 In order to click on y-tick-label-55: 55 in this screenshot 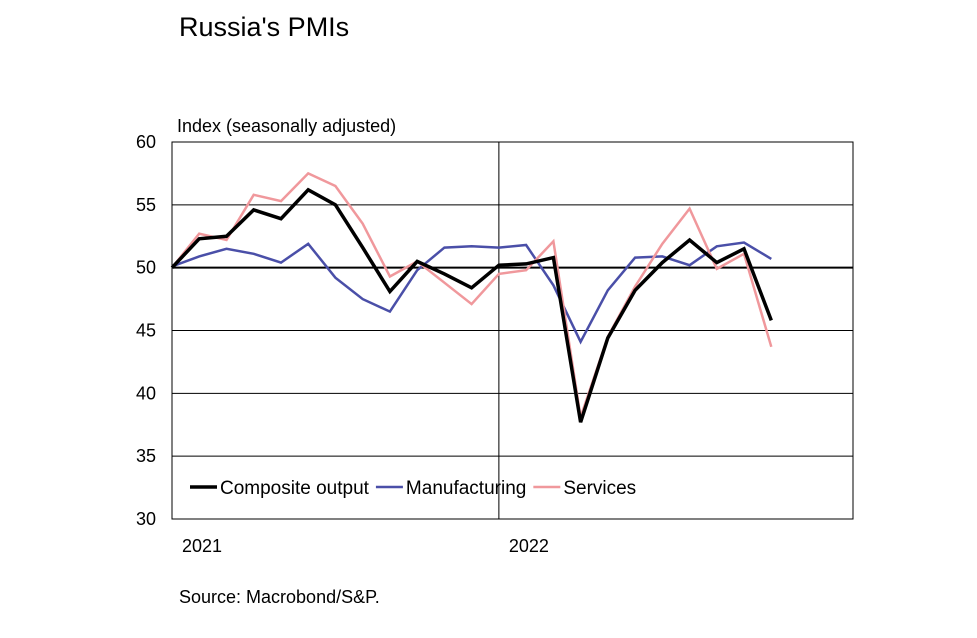, I will do `click(146, 205)`.